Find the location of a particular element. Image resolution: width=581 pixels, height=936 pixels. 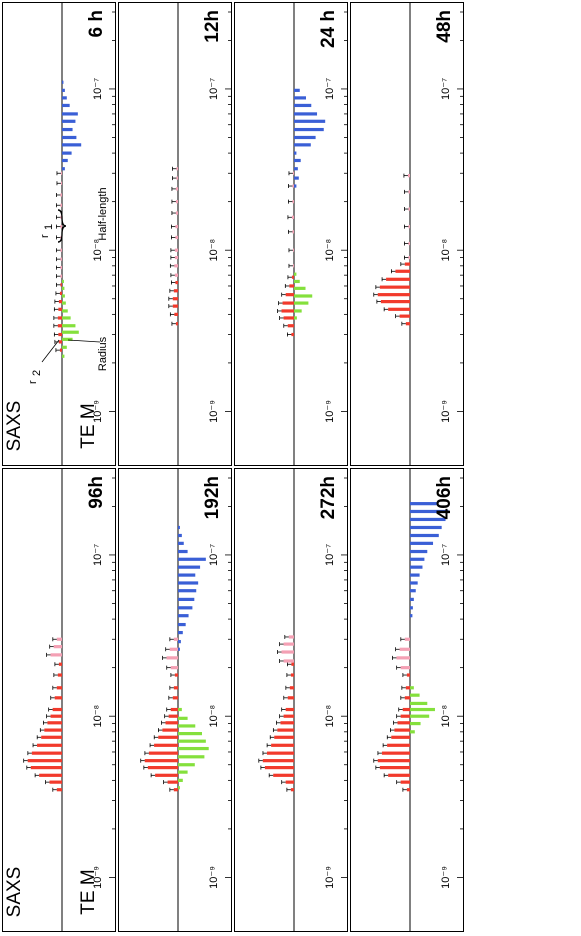

r1-brace is located at coordinates (62, 226).